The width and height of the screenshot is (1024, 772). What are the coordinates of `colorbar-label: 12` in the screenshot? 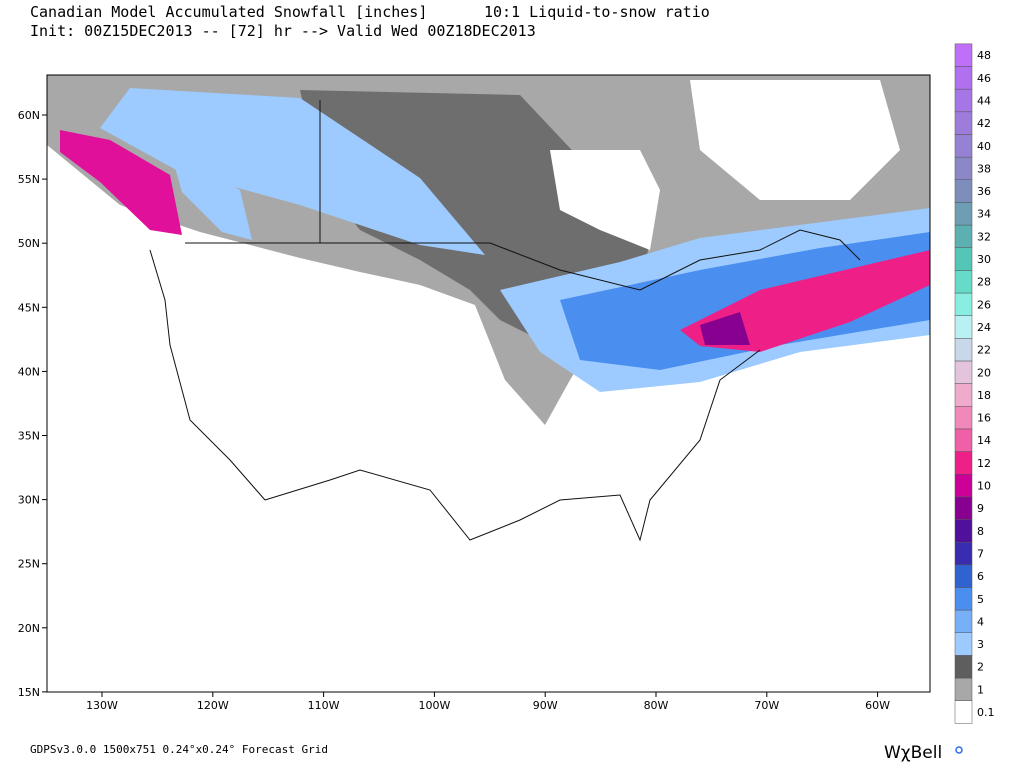 It's located at (984, 463).